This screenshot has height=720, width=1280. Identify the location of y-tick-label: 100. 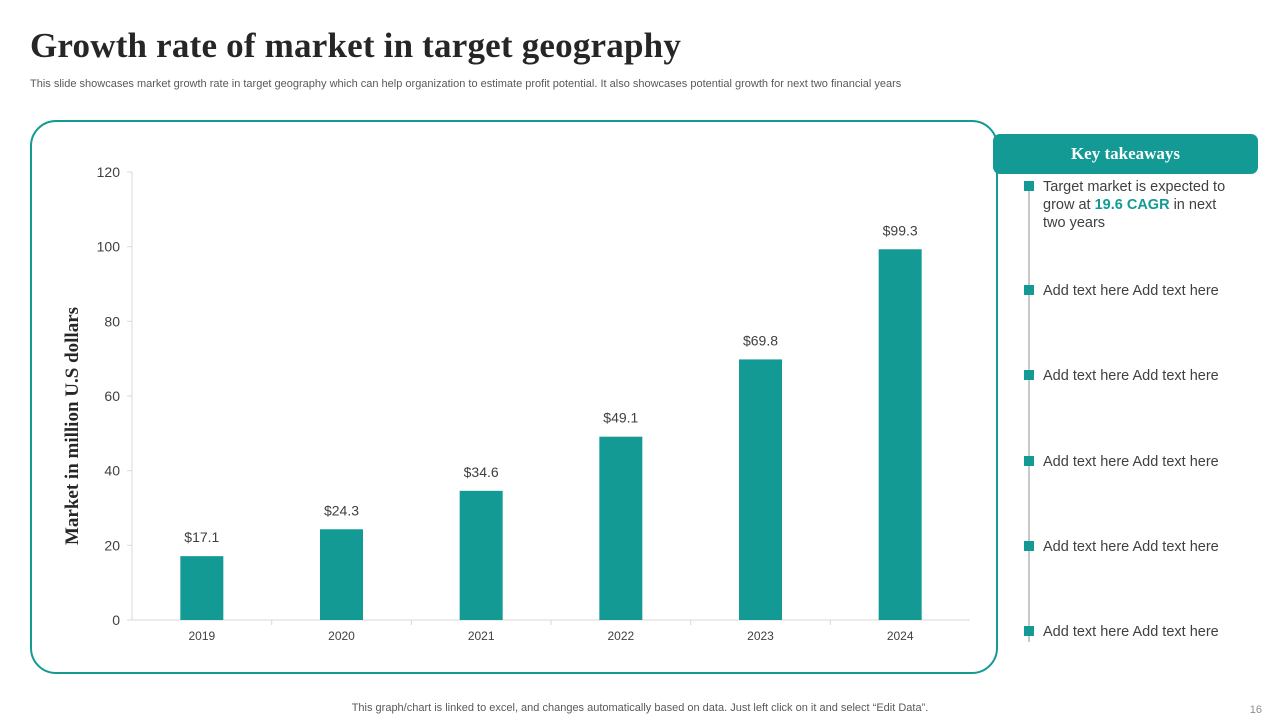
(109, 247).